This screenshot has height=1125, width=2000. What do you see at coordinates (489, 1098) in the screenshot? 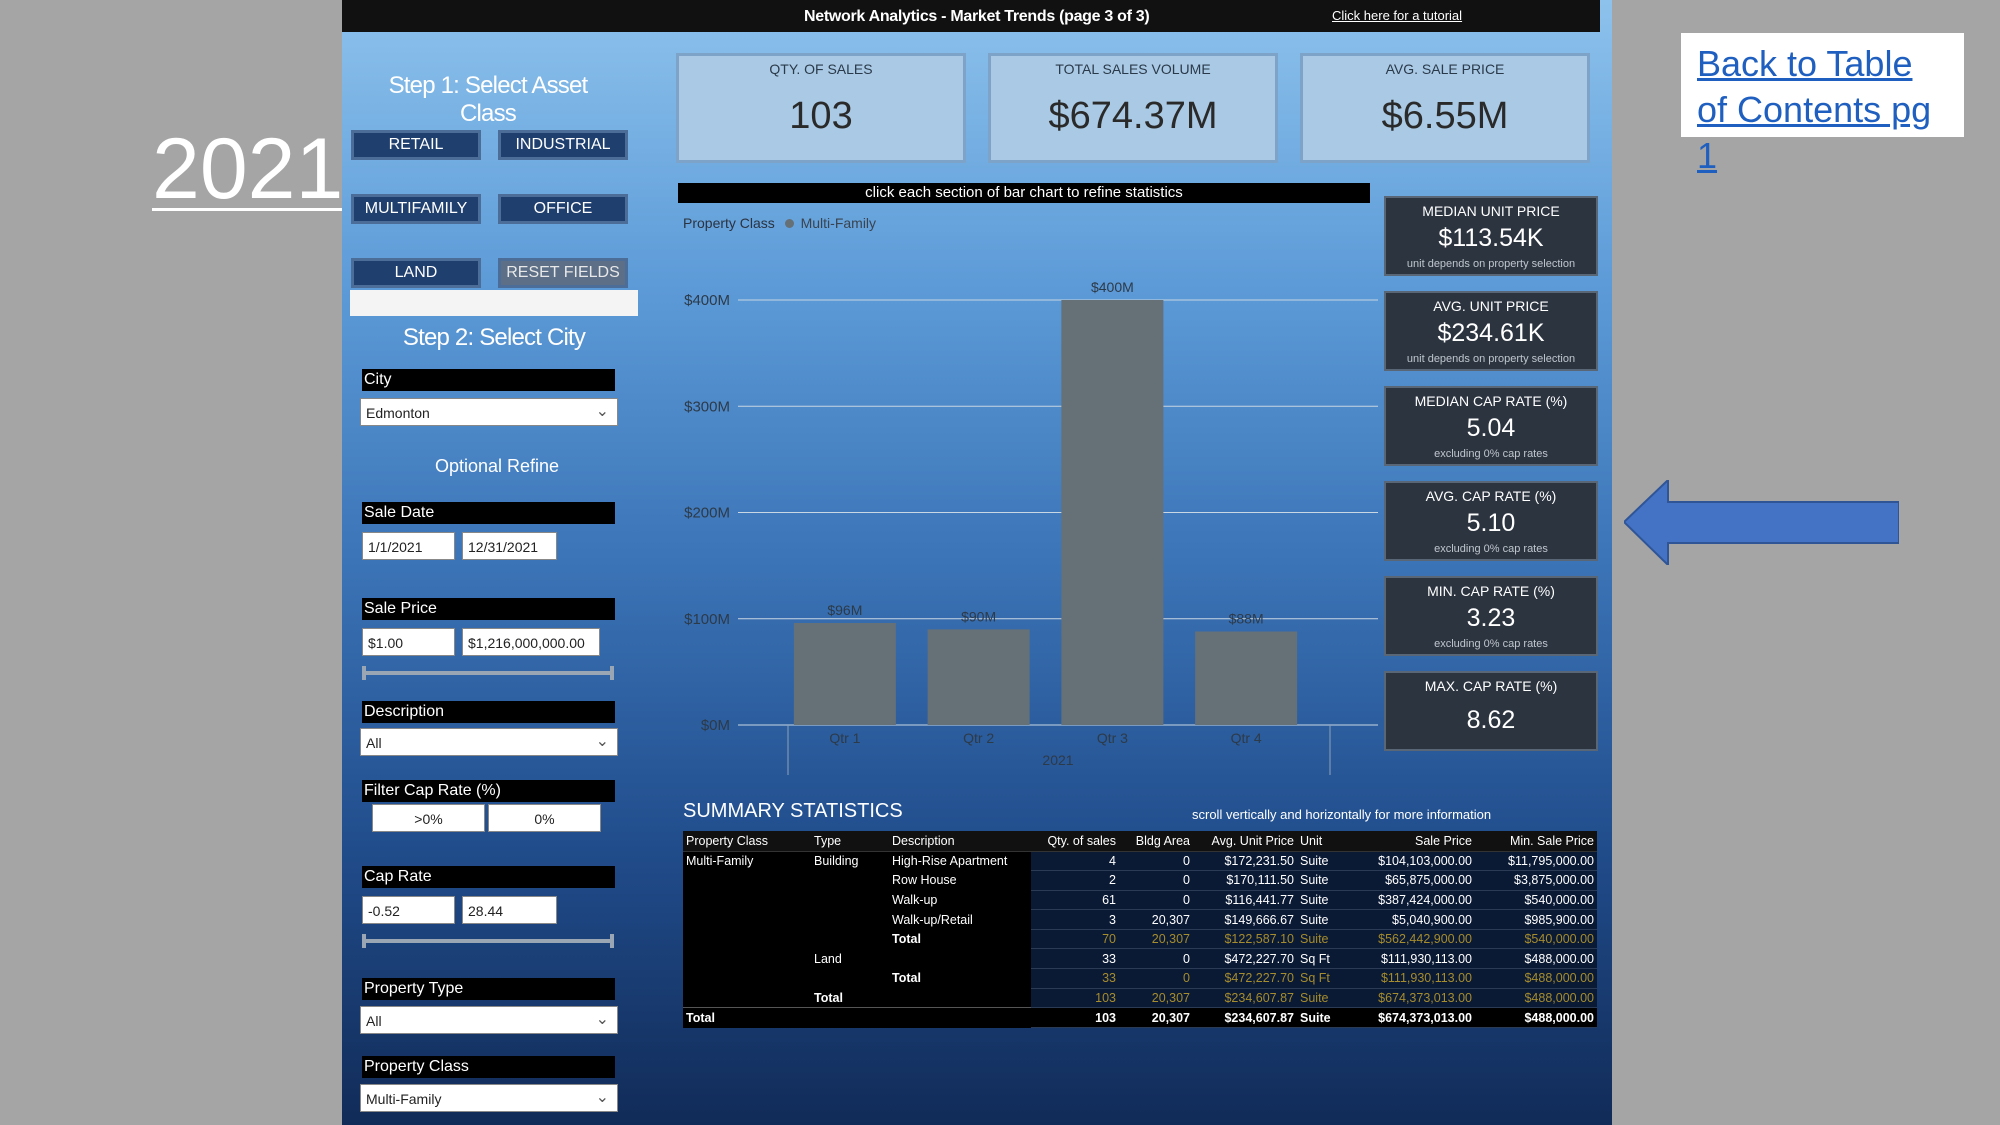
I see `property-class-dropdown: Multi-Family ⌄` at bounding box center [489, 1098].